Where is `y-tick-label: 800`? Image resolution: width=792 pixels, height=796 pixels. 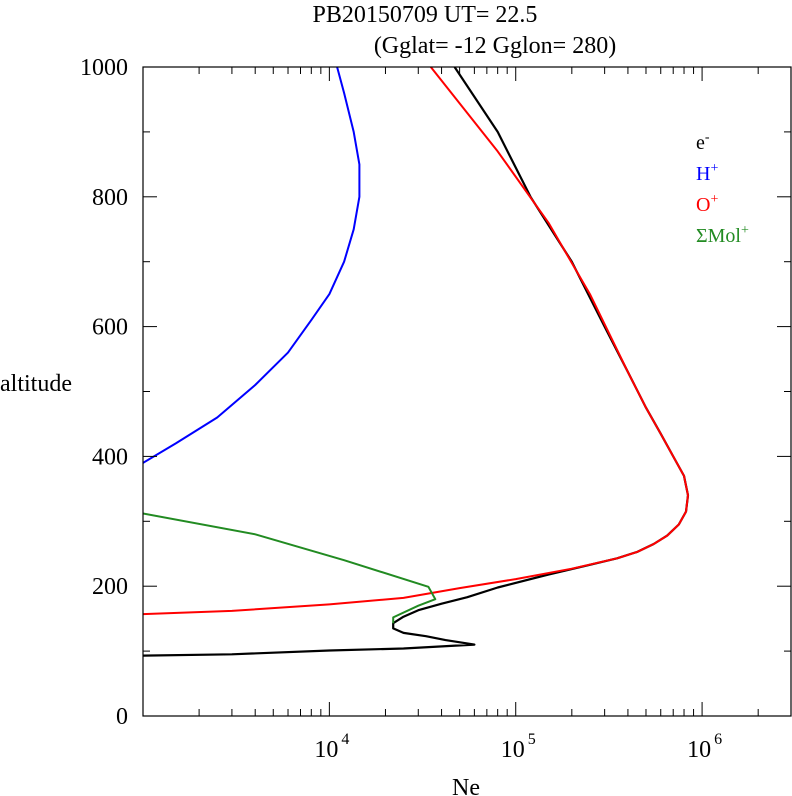
y-tick-label: 800 is located at coordinates (110, 198).